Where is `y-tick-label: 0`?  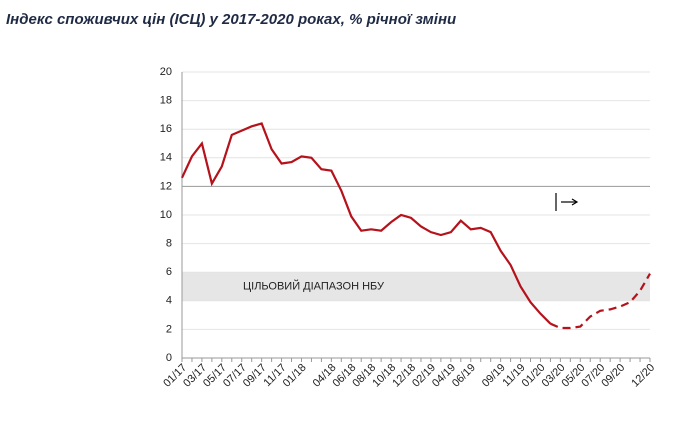
y-tick-label: 0 is located at coordinates (169, 358).